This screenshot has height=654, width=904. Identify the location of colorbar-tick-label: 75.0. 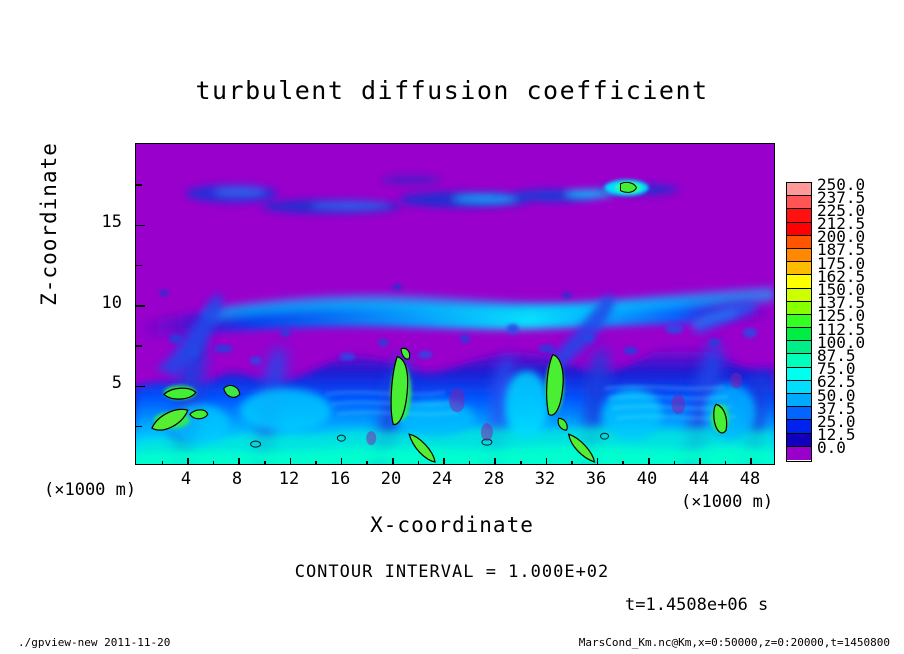
(836, 369).